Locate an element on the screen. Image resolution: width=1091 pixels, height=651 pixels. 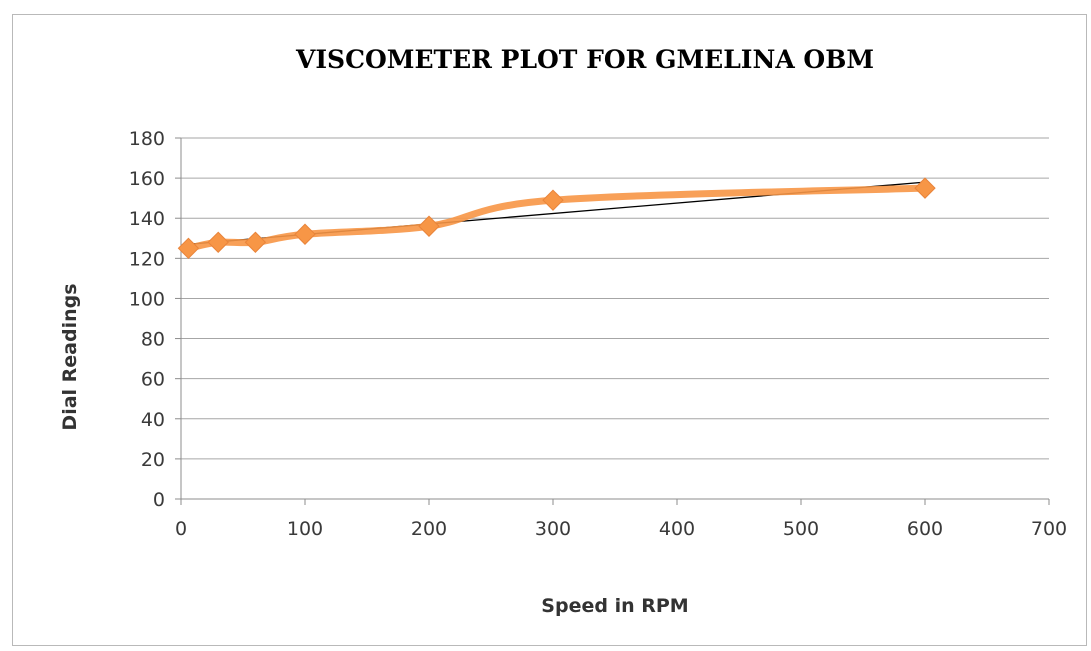
y-tick-label: 140 is located at coordinates (147, 219).